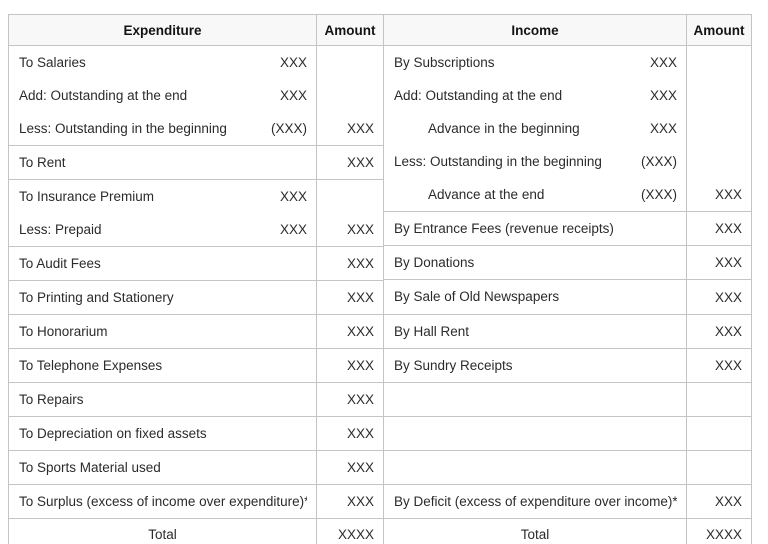  I want to click on amount-value, so click(719, 399).